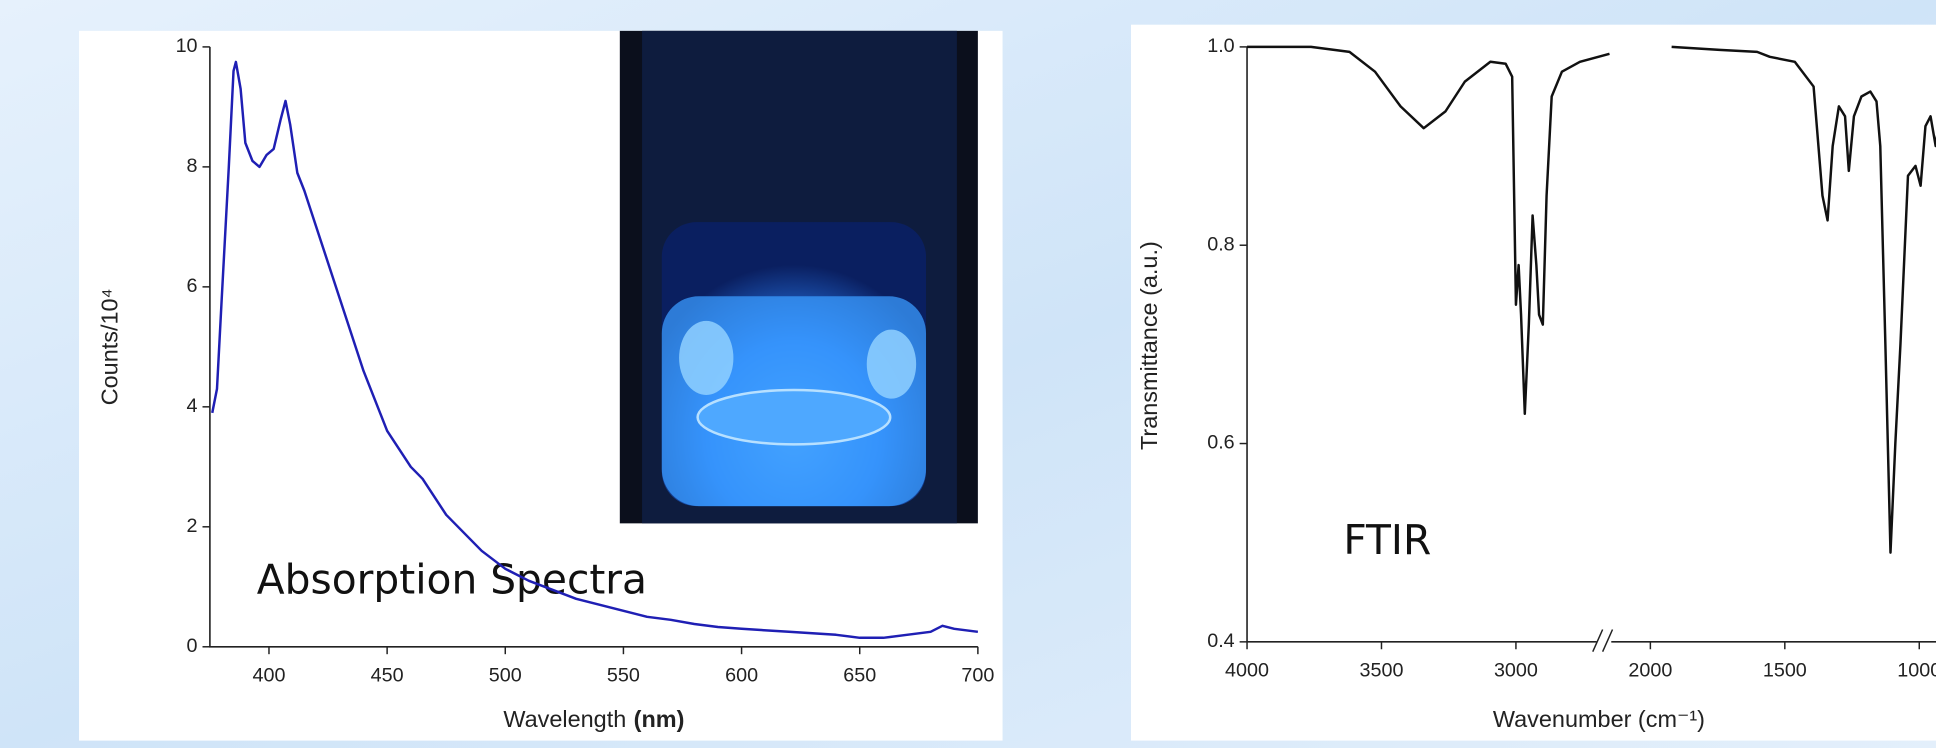  I want to click on y-tick-label: 8, so click(192, 166).